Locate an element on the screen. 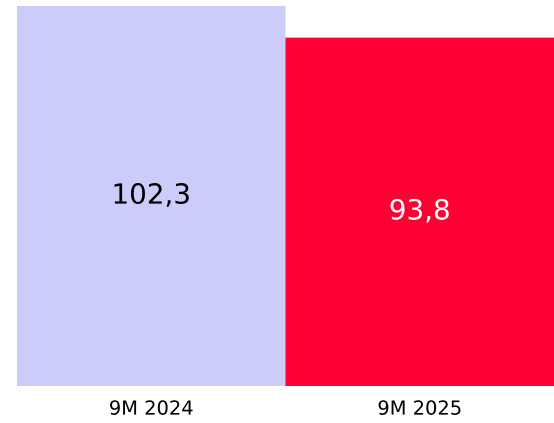 The width and height of the screenshot is (554, 423). data-label: 102,3 is located at coordinates (151, 195).